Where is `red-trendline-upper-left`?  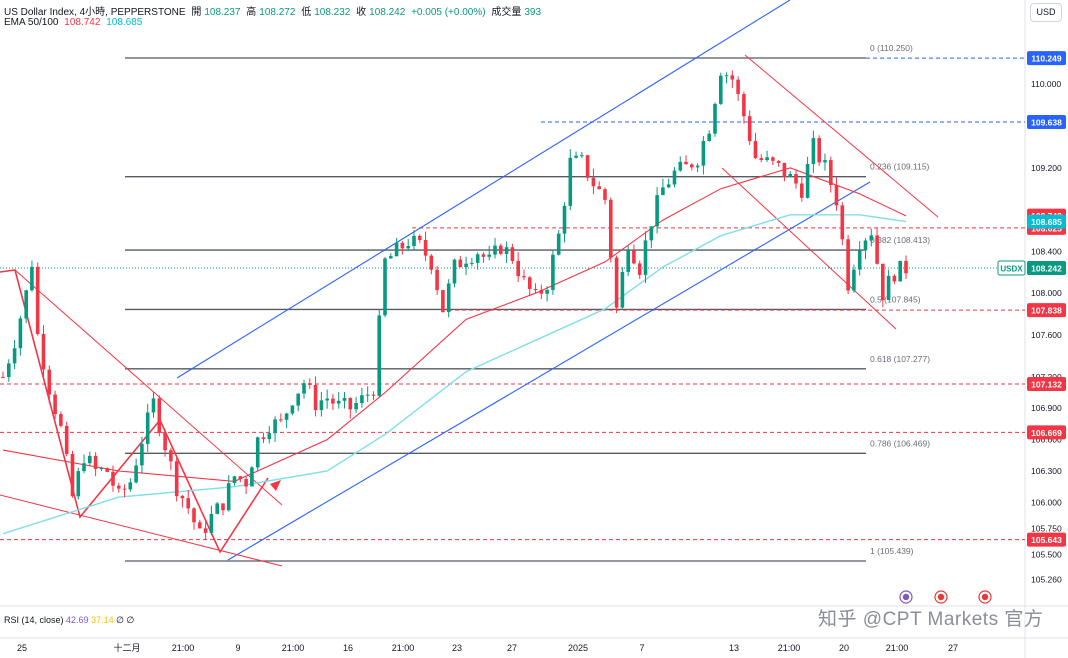
red-trendline-upper-left is located at coordinates (148, 387).